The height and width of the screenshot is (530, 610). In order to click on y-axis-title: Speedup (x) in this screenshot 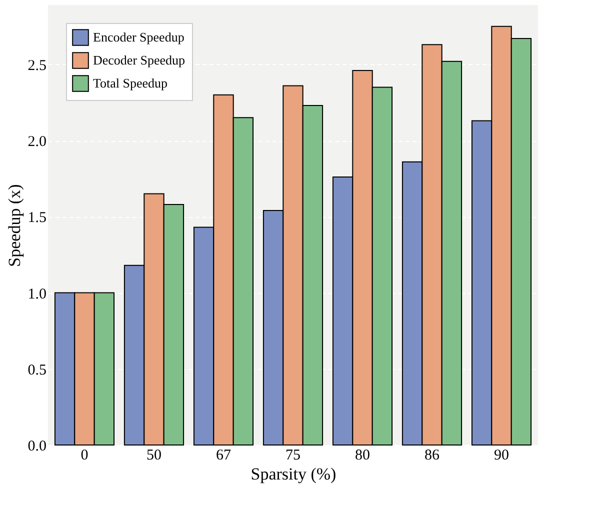, I will do `click(14, 225)`.